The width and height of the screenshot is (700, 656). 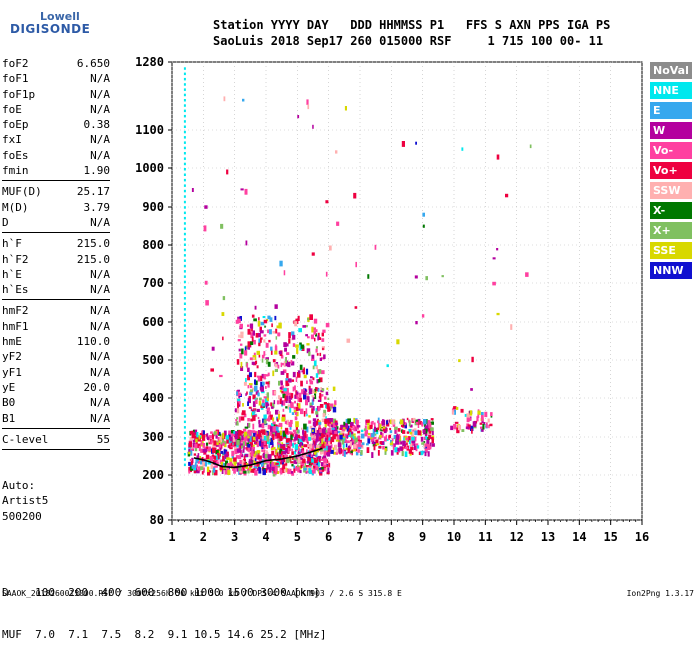 I want to click on x-tick-label: 16, so click(x=642, y=537).